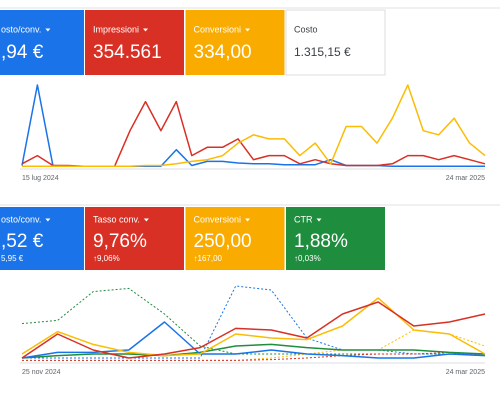  I want to click on metric-value: ,52 €, so click(22, 241).